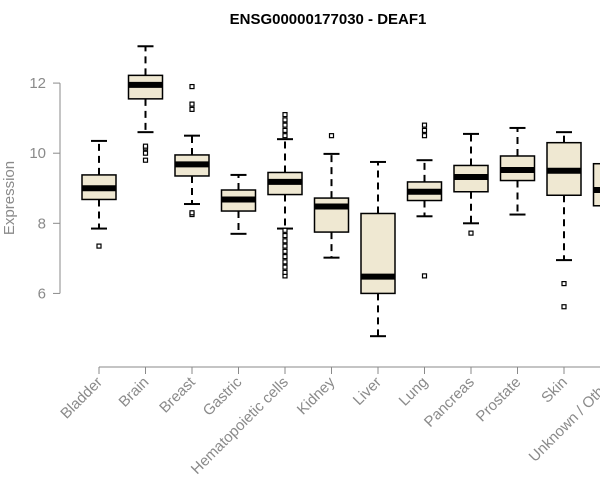 The width and height of the screenshot is (600, 500). What do you see at coordinates (223, 396) in the screenshot?
I see `x-tick-label: Gastric` at bounding box center [223, 396].